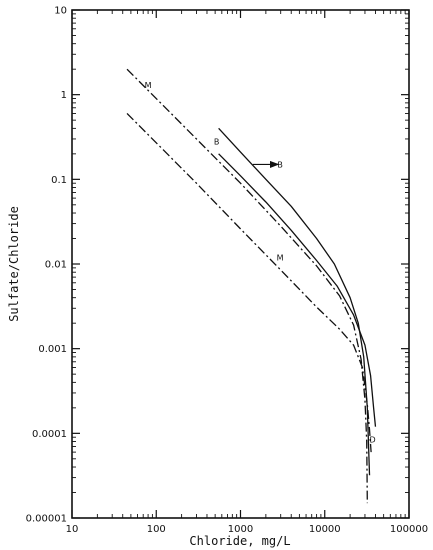 The height and width of the screenshot is (550, 433). Describe the element at coordinates (239, 541) in the screenshot. I see `x-axis-title: Chloride, mg/L` at that location.